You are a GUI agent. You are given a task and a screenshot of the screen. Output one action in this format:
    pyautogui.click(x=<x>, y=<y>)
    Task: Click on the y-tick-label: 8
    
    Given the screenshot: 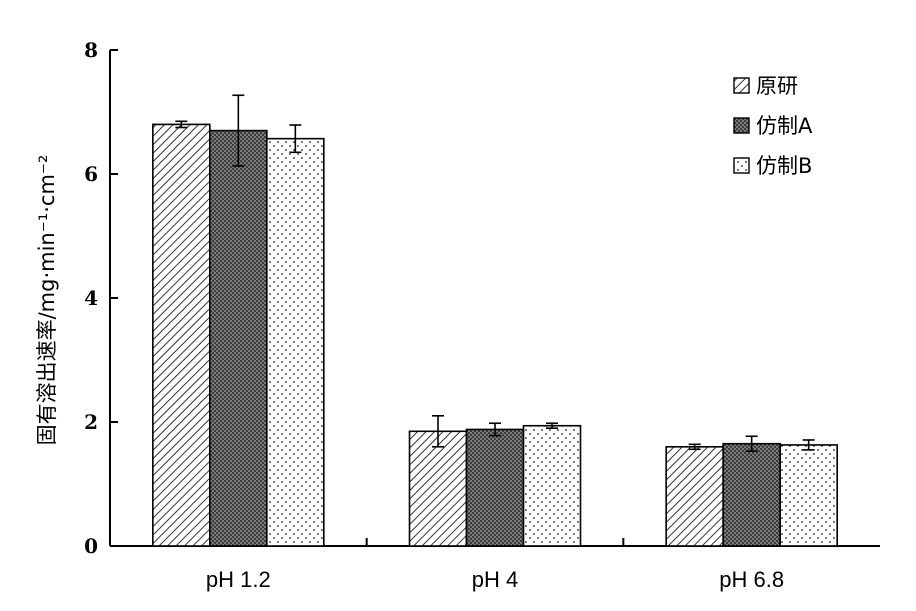 What is the action you would take?
    pyautogui.click(x=91, y=50)
    